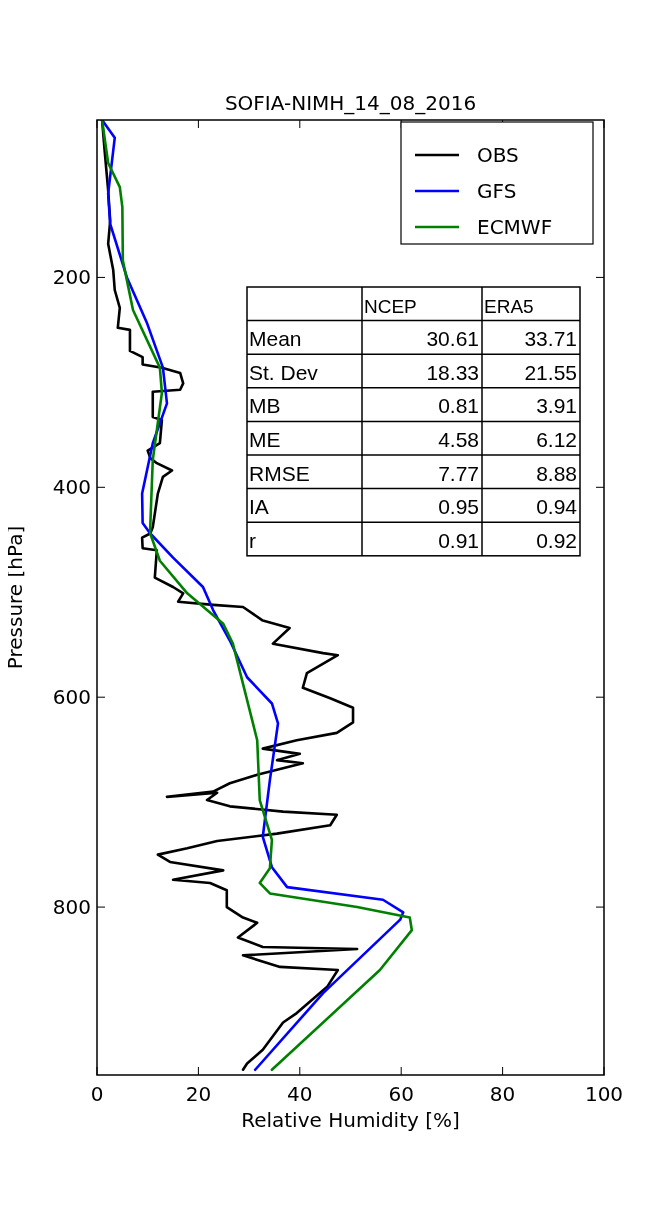 This screenshot has height=1208, width=657. What do you see at coordinates (350, 1120) in the screenshot?
I see `x-axis-title: Relative Humidity [%]` at bounding box center [350, 1120].